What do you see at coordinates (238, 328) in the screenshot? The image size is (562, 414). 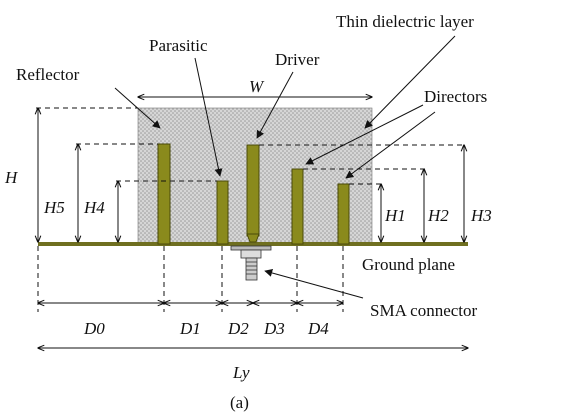 I see `d2-dim-label: D2` at bounding box center [238, 328].